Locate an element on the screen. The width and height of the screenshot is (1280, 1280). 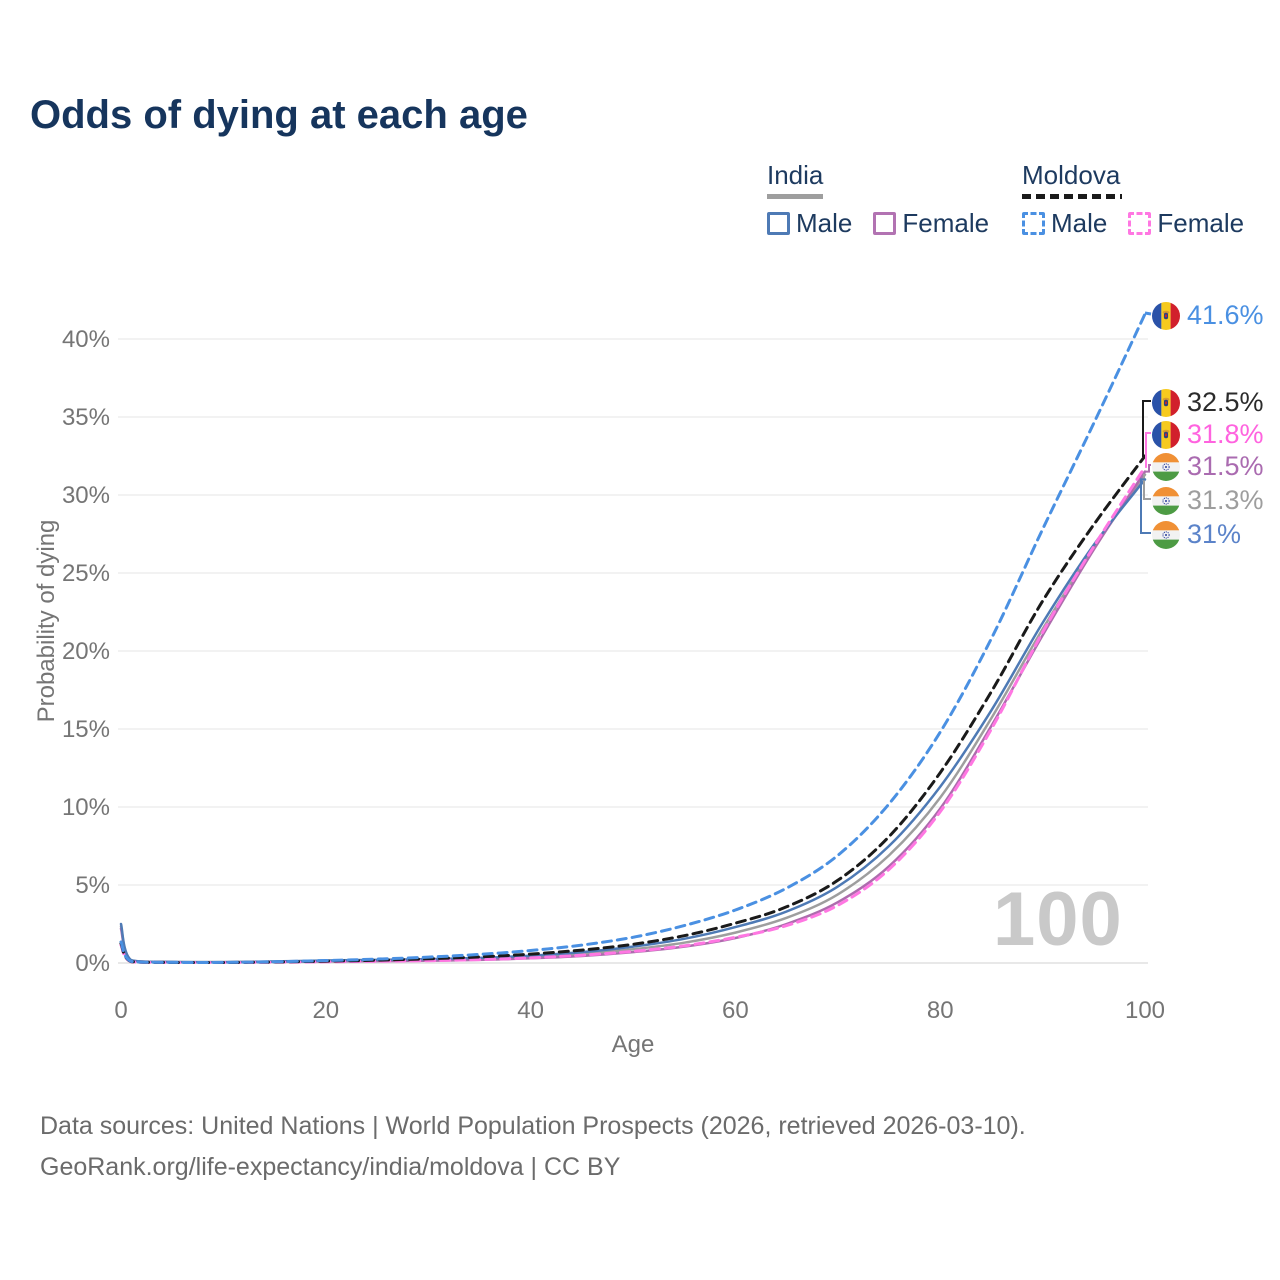
legend-label-moldova-male: Male is located at coordinates (1079, 223).